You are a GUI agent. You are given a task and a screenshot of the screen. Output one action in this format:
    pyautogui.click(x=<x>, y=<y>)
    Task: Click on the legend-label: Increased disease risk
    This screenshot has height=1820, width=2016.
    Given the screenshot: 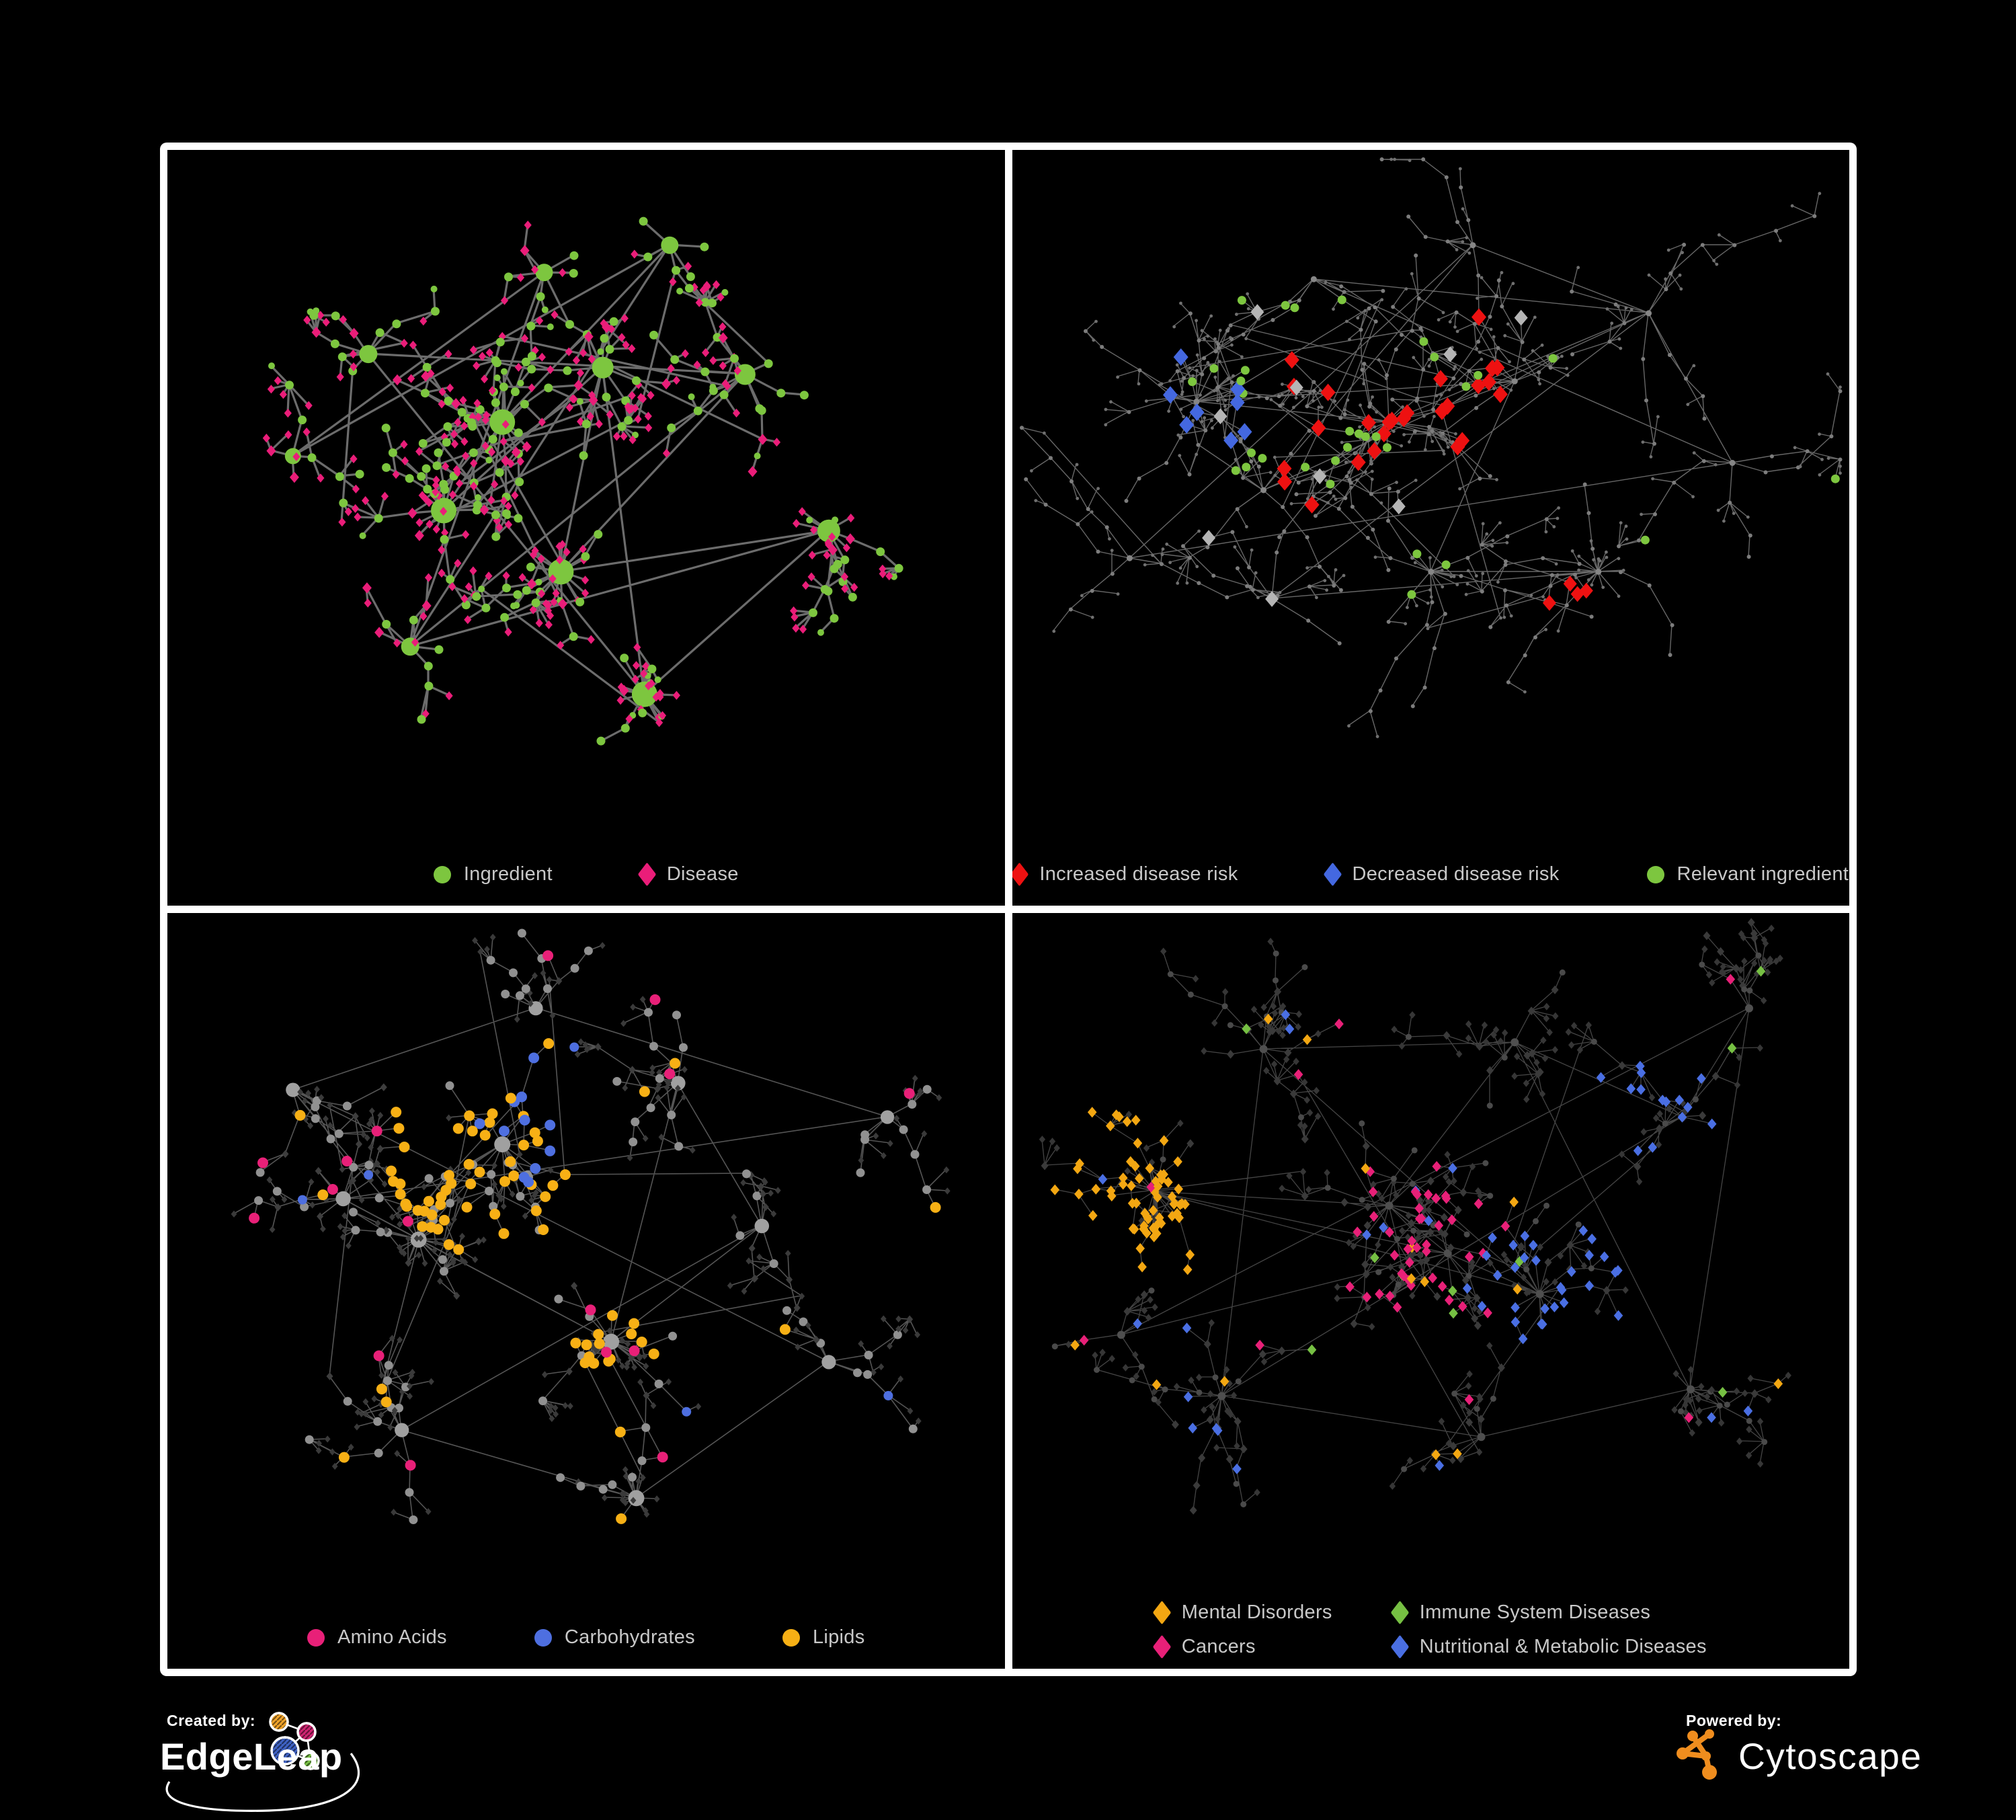 What is the action you would take?
    pyautogui.click(x=1138, y=874)
    